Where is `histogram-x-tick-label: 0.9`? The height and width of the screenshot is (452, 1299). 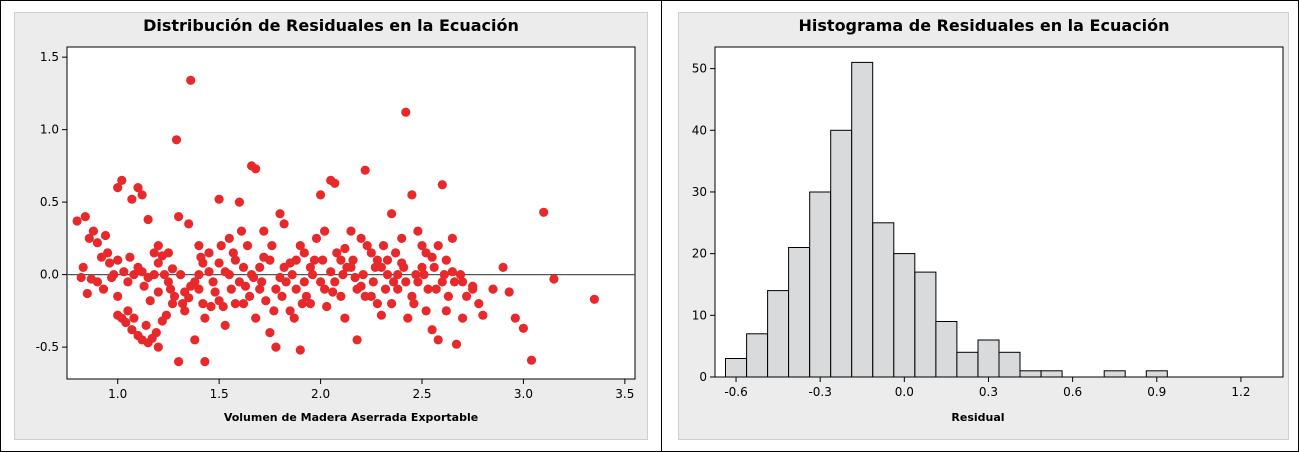
histogram-x-tick-label: 0.9 is located at coordinates (1156, 392).